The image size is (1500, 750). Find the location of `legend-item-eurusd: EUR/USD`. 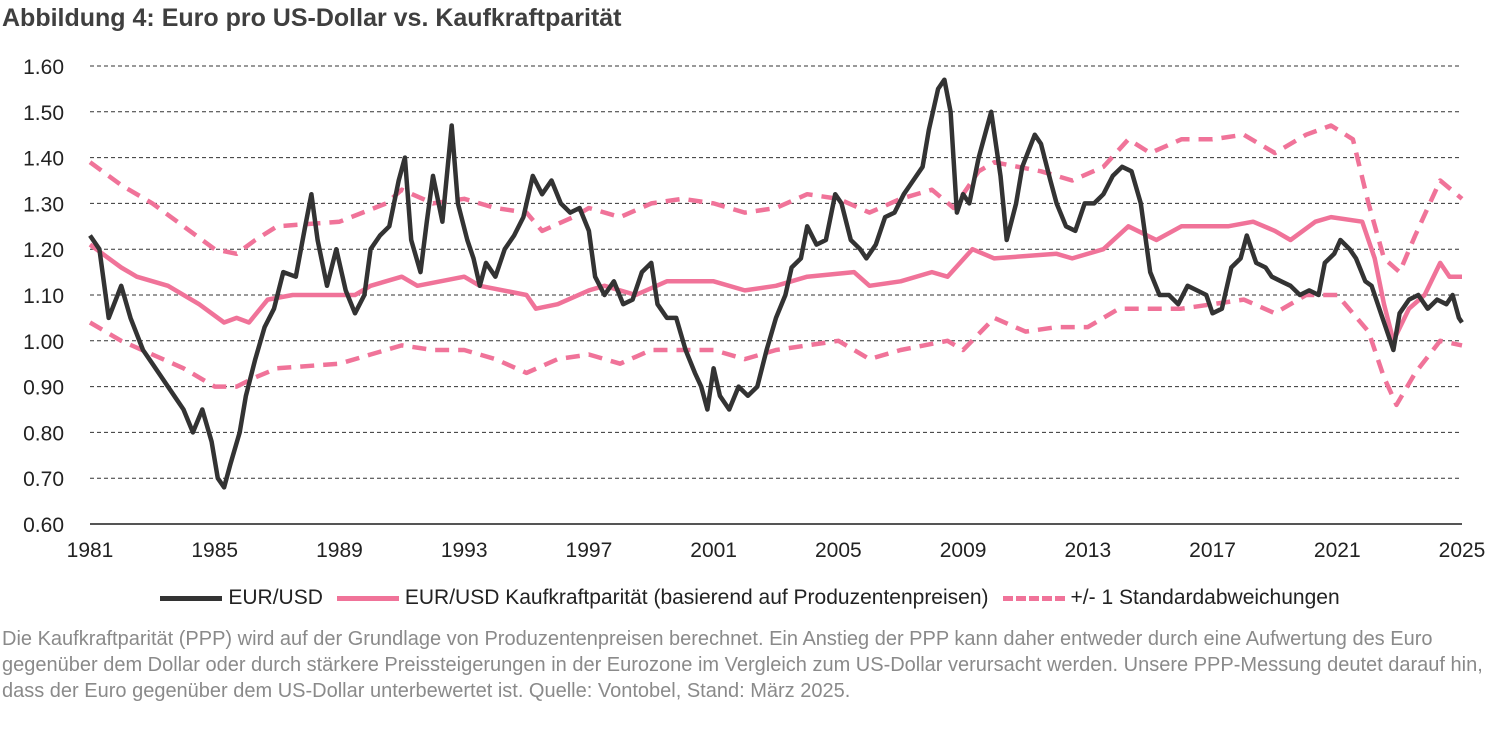

legend-item-eurusd: EUR/USD is located at coordinates (241, 598).